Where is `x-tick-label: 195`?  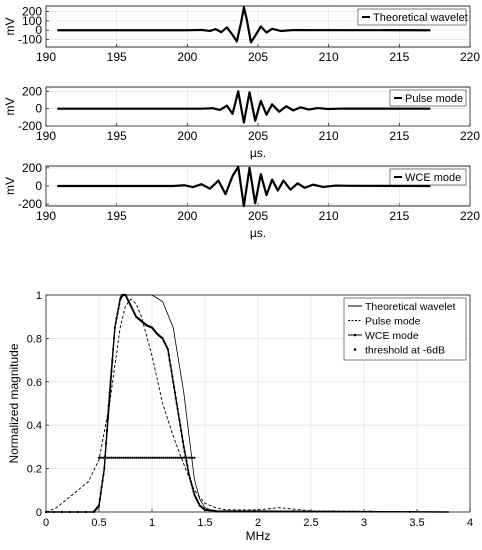 x-tick-label: 195 is located at coordinates (117, 136).